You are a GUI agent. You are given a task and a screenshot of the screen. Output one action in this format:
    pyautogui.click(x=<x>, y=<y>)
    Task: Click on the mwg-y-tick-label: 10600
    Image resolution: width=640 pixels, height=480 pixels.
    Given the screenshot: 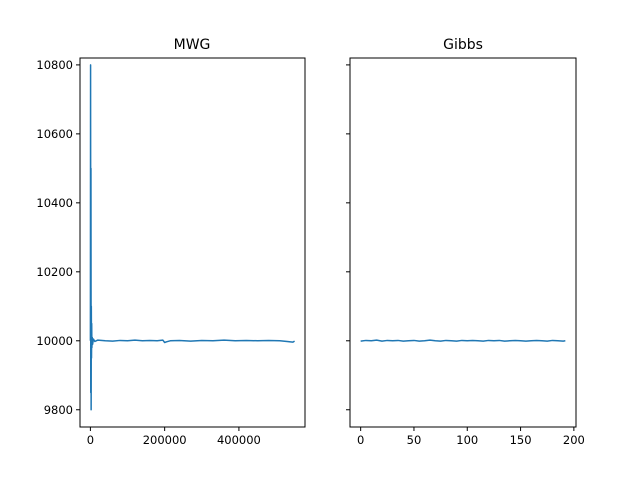 What is the action you would take?
    pyautogui.click(x=54, y=134)
    